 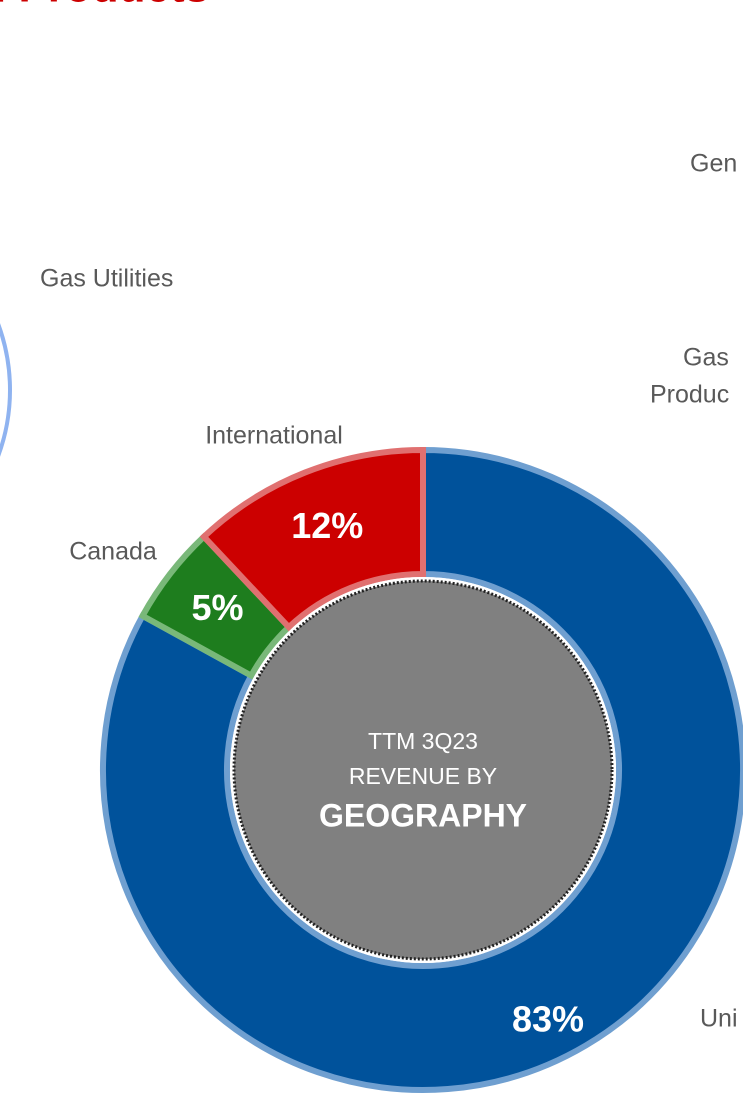 I want to click on center-text: REVENUE BY, so click(x=423, y=776).